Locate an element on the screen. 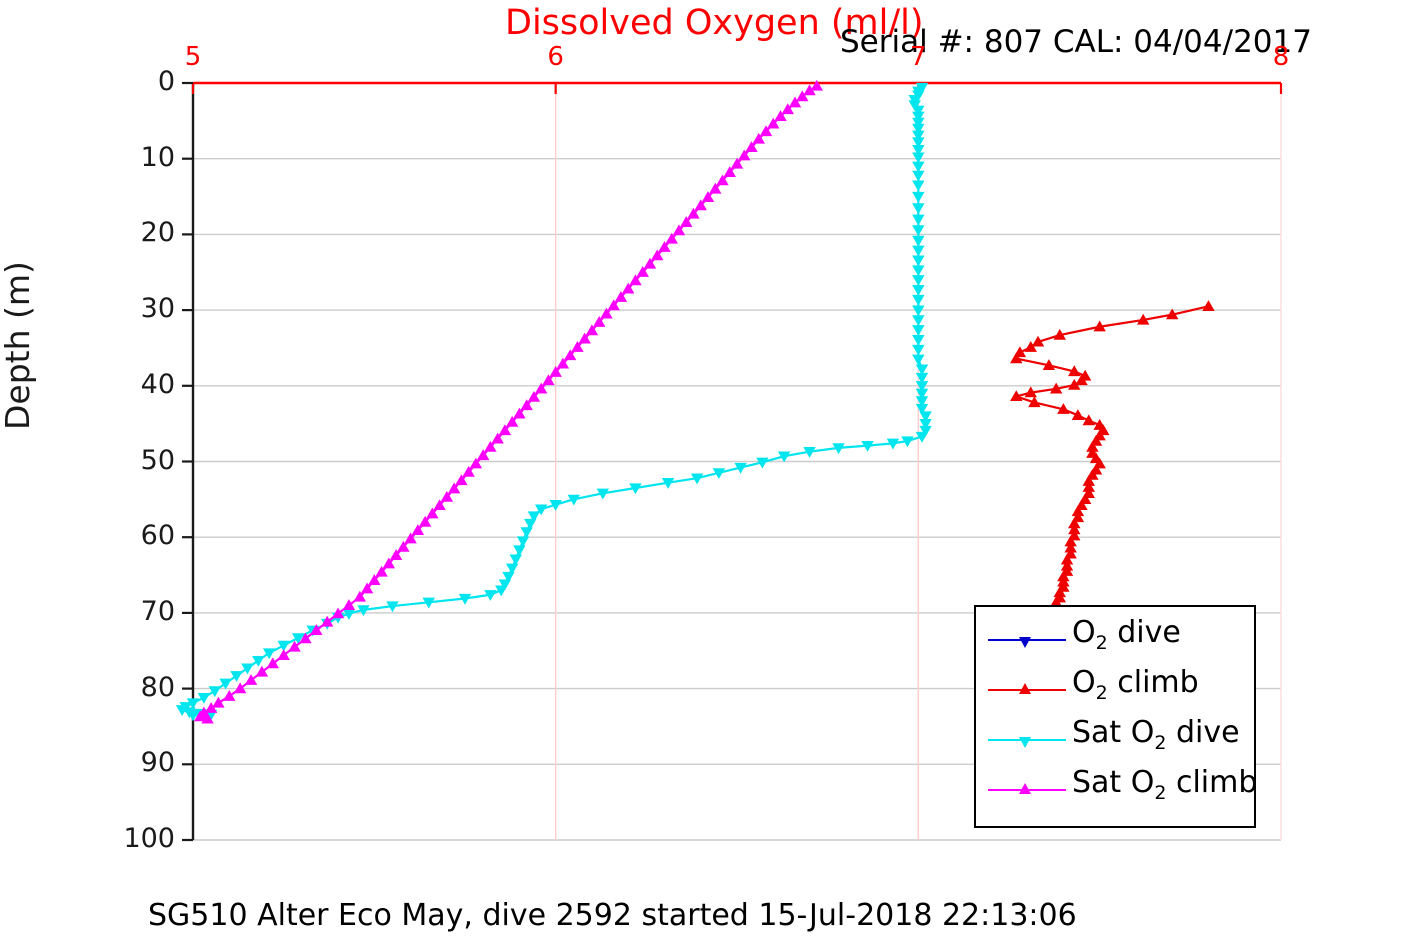 The image size is (1417, 945). legend-item-2: Sat O2 dive is located at coordinates (1117, 740).